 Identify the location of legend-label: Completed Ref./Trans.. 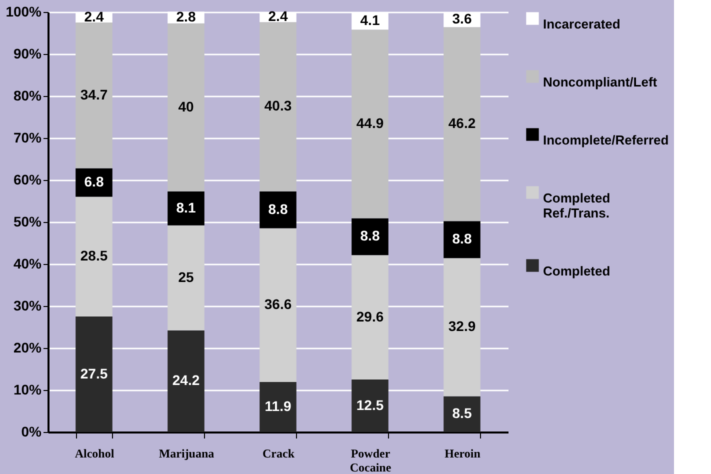
(576, 205).